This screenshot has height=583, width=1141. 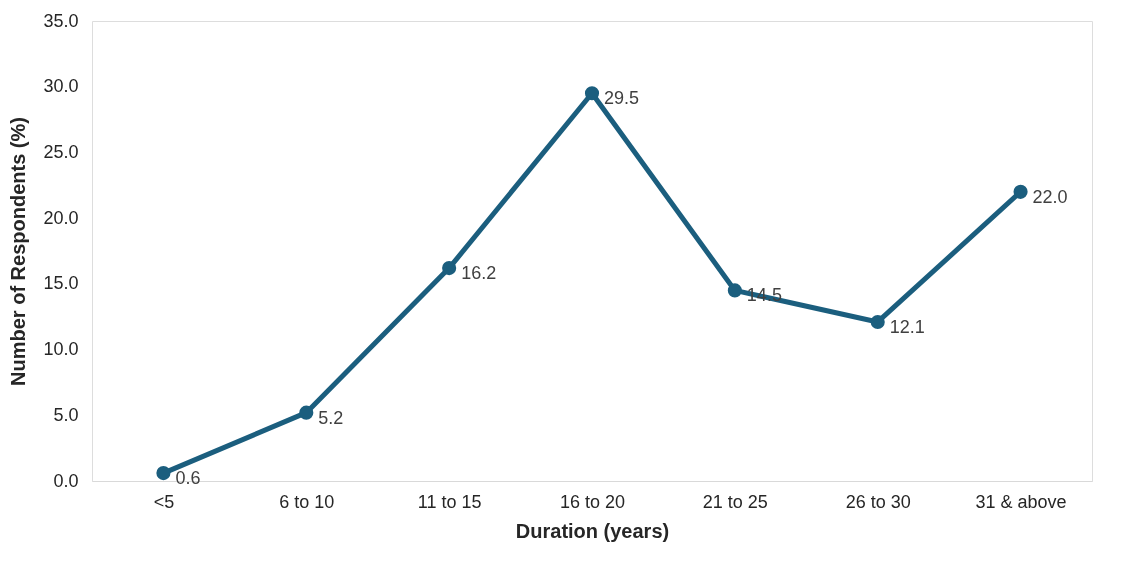 I want to click on data-label: 14.5, so click(x=764, y=295).